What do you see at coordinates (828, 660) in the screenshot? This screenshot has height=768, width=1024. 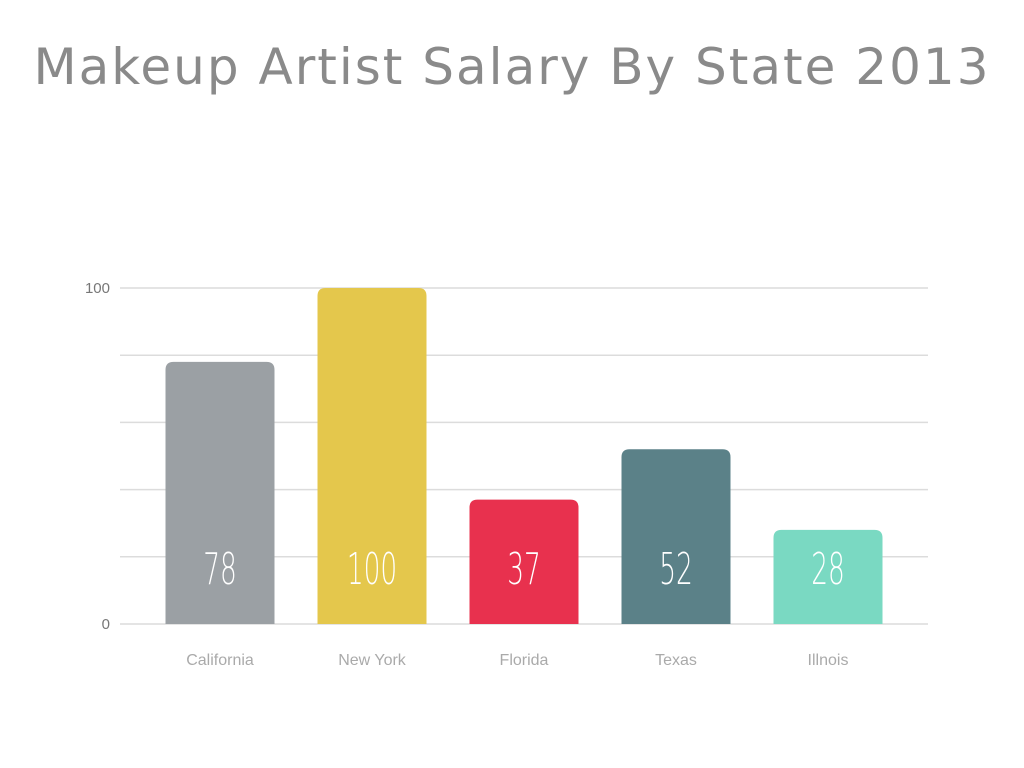 I see `x-tick-label: Illnois` at bounding box center [828, 660].